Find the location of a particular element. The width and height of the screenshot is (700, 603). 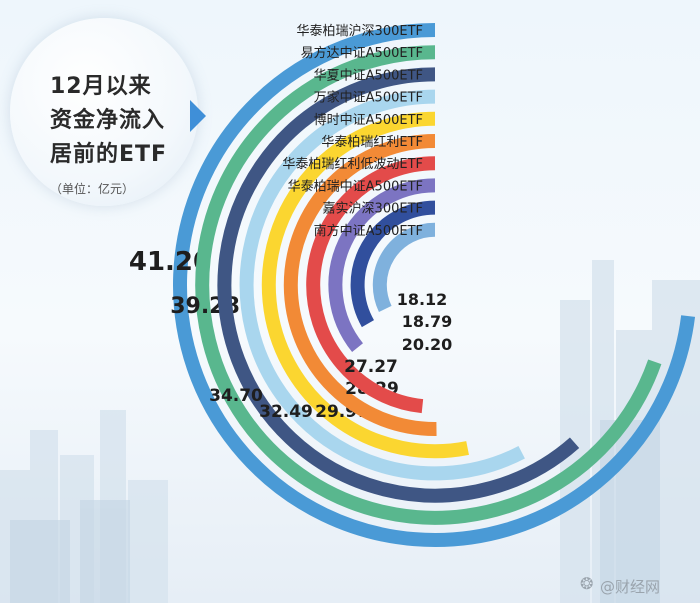

chart-title-line-1: 12月以来 is located at coordinates (101, 86).